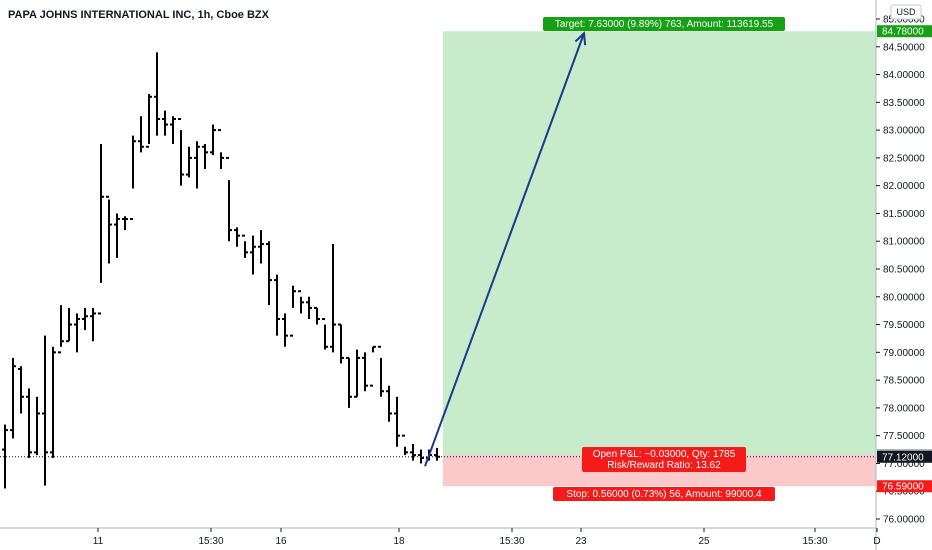 Image resolution: width=932 pixels, height=550 pixels. I want to click on y-tick-label: 77.50000, so click(904, 436).